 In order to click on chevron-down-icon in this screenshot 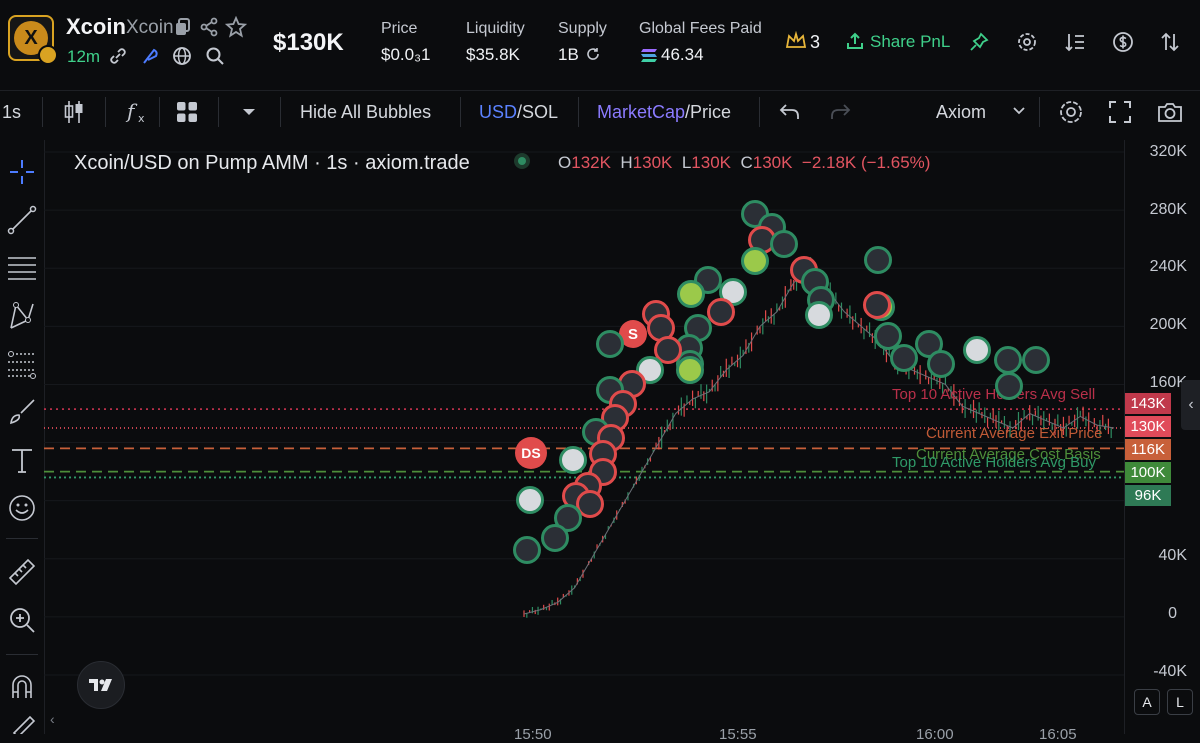, I will do `click(249, 112)`.